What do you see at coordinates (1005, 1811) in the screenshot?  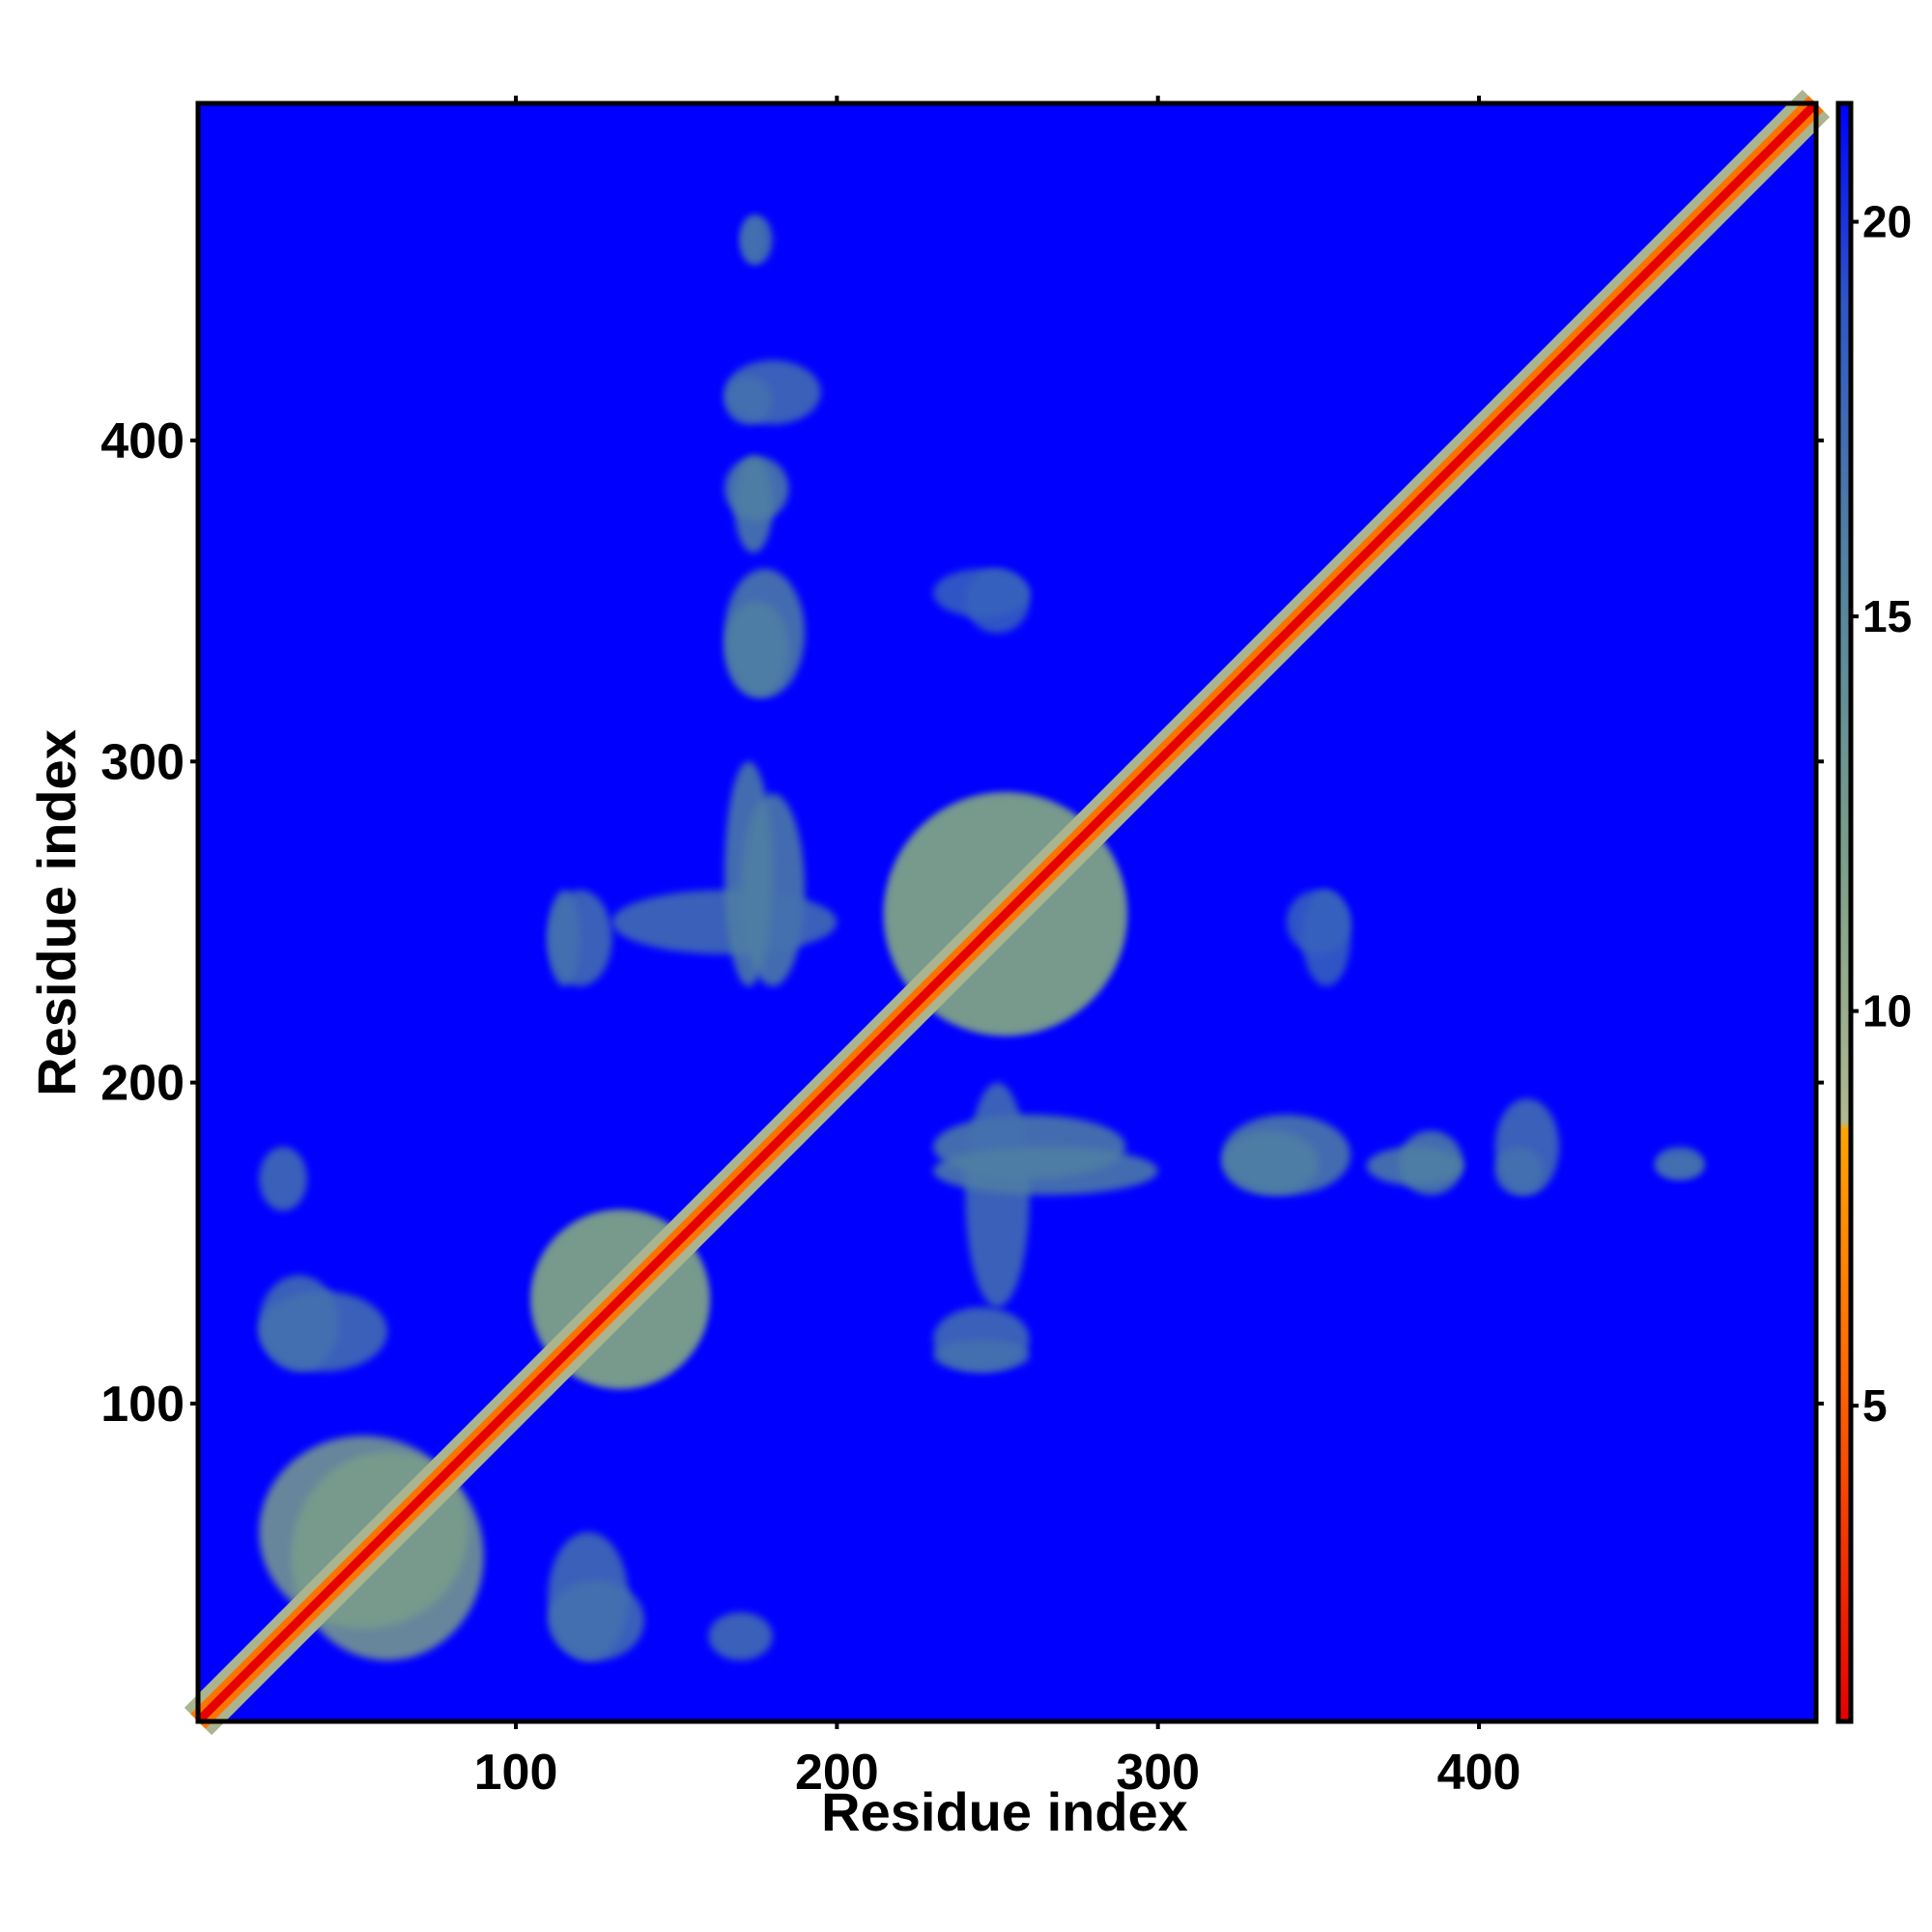 I see `x-axis-title: Residue index` at bounding box center [1005, 1811].